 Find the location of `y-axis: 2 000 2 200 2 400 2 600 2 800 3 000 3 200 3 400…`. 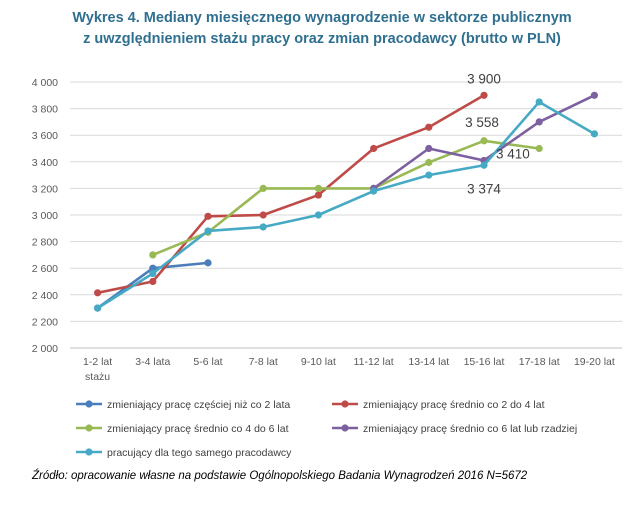

y-axis: 2 000 2 200 2 400 2 600 2 800 3 000 3 200 3 400… is located at coordinates (45, 216).